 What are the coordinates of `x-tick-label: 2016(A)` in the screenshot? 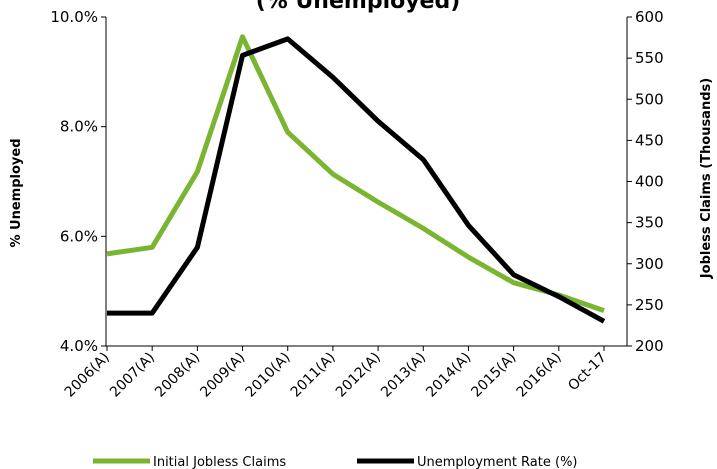 It's located at (539, 375).